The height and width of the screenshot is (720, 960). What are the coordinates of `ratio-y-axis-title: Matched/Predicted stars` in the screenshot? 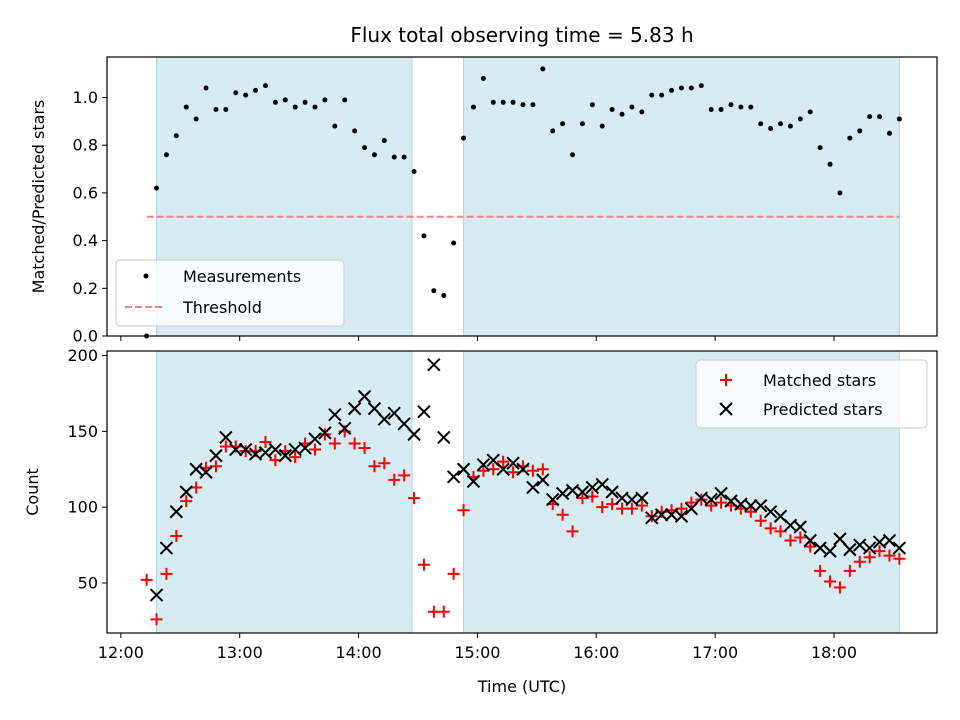 It's located at (38, 197).